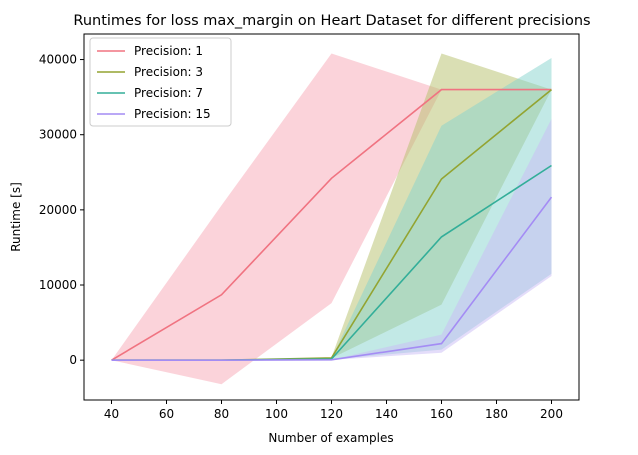 The width and height of the screenshot is (638, 455). What do you see at coordinates (111, 414) in the screenshot?
I see `x-tick-label: 40` at bounding box center [111, 414].